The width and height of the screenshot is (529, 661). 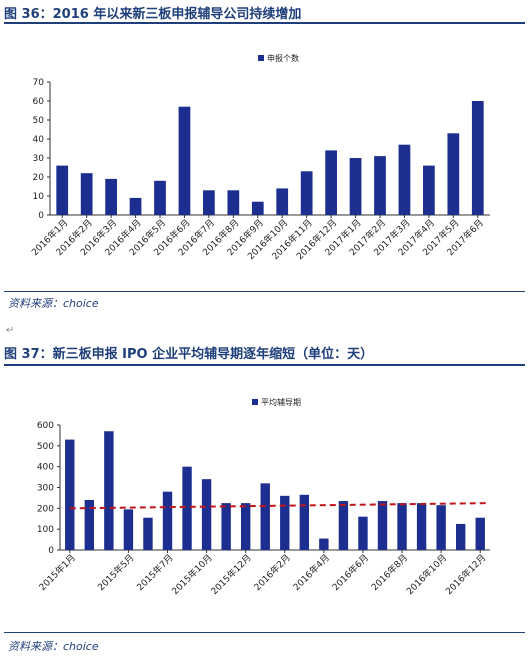 What do you see at coordinates (39, 197) in the screenshot?
I see `y-tick-label: 10` at bounding box center [39, 197].